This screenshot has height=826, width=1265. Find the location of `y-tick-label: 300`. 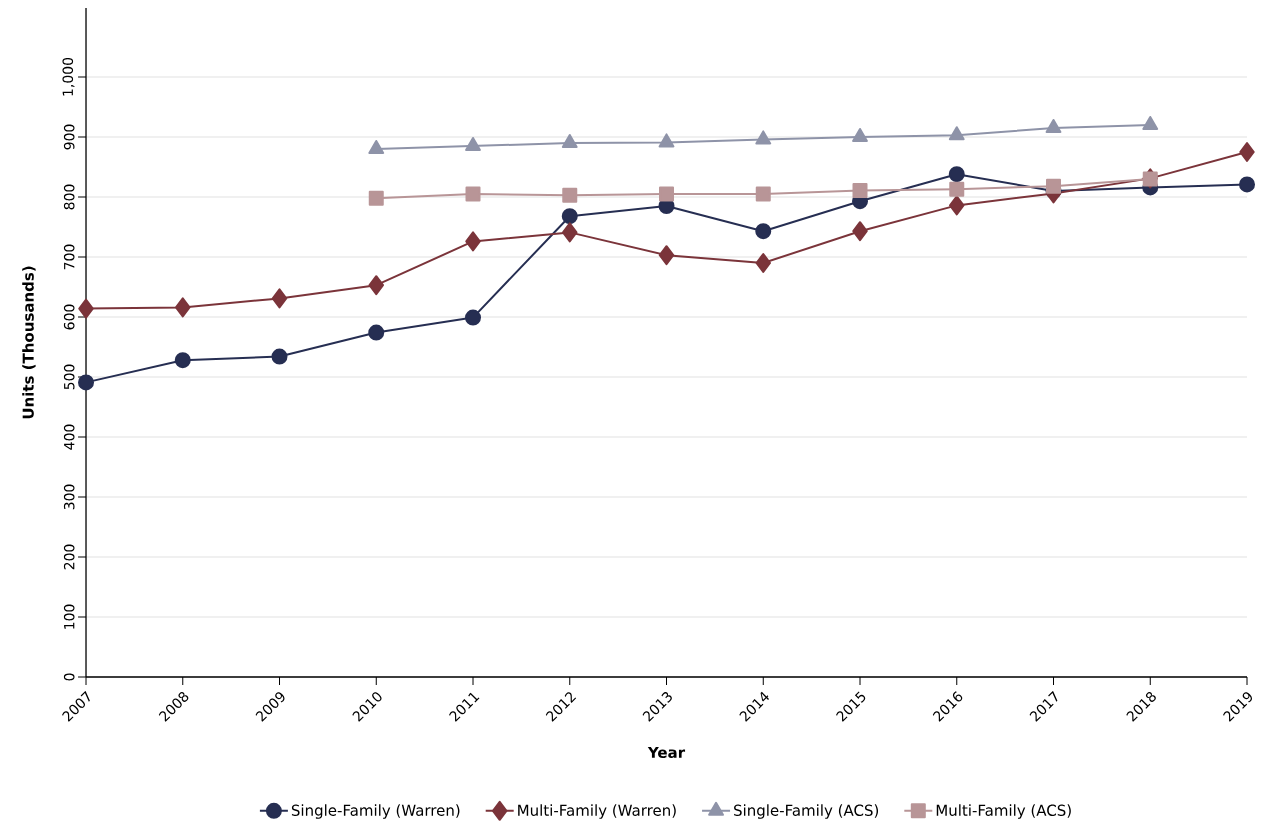

y-tick-label: 300 is located at coordinates (69, 497).